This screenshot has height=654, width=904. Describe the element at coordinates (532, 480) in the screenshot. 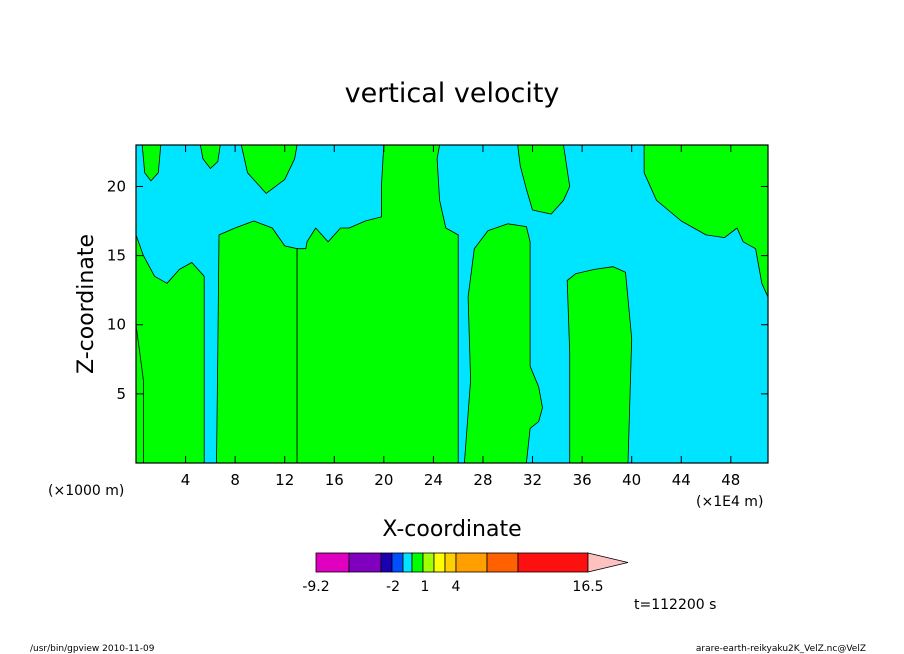

I see `x-tick-label: 32` at that location.